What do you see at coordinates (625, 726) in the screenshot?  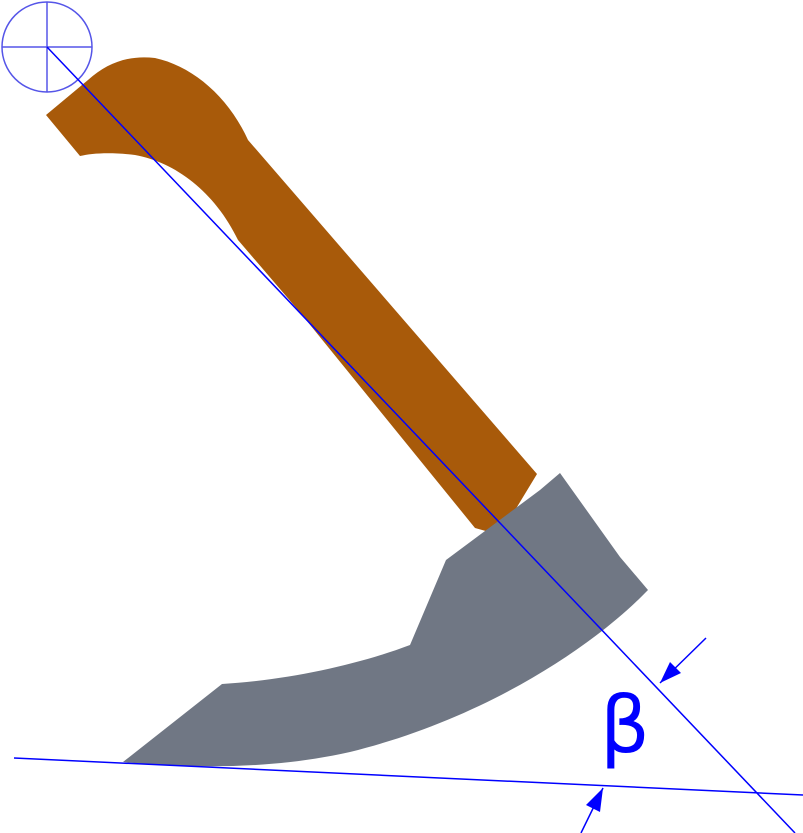 I see `angle-label: β` at bounding box center [625, 726].